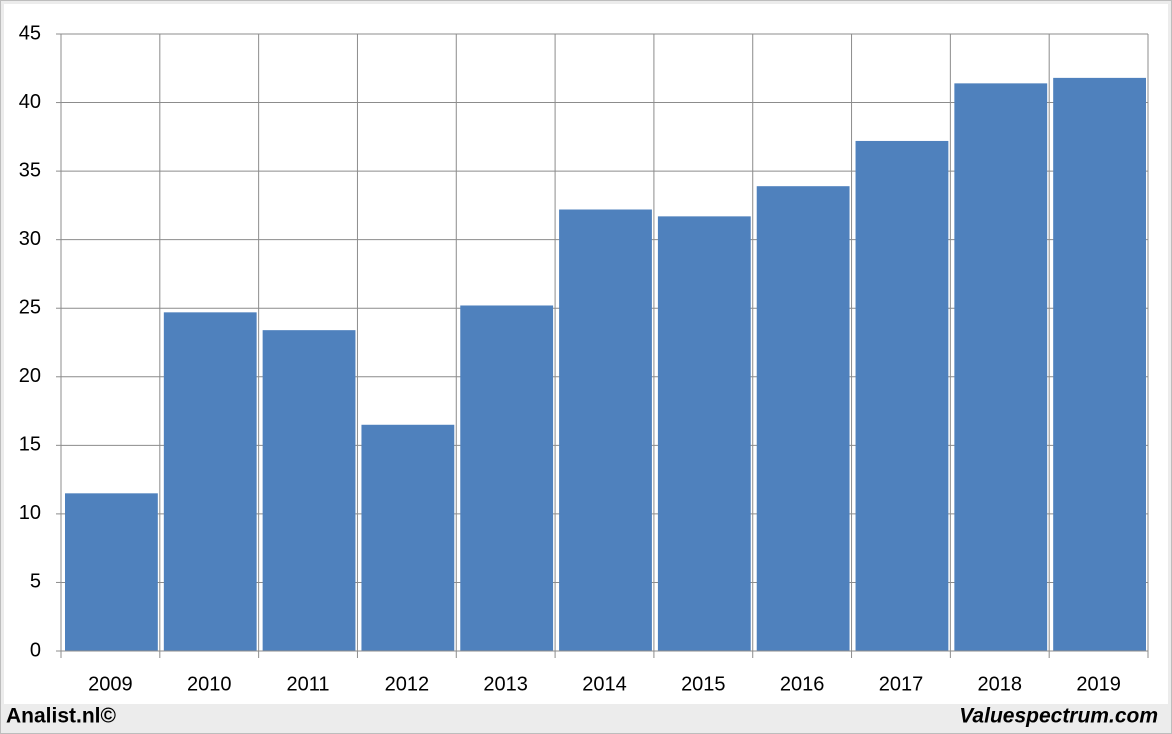 The width and height of the screenshot is (1172, 734). What do you see at coordinates (30, 102) in the screenshot?
I see `y-tick-label: 40` at bounding box center [30, 102].